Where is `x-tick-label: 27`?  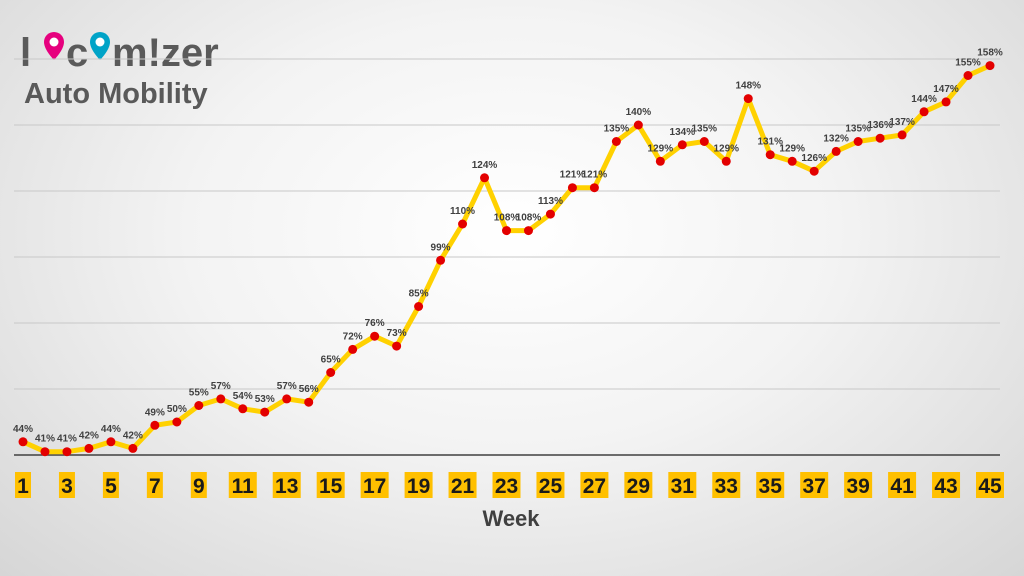
x-tick-label: 27 is located at coordinates (594, 486).